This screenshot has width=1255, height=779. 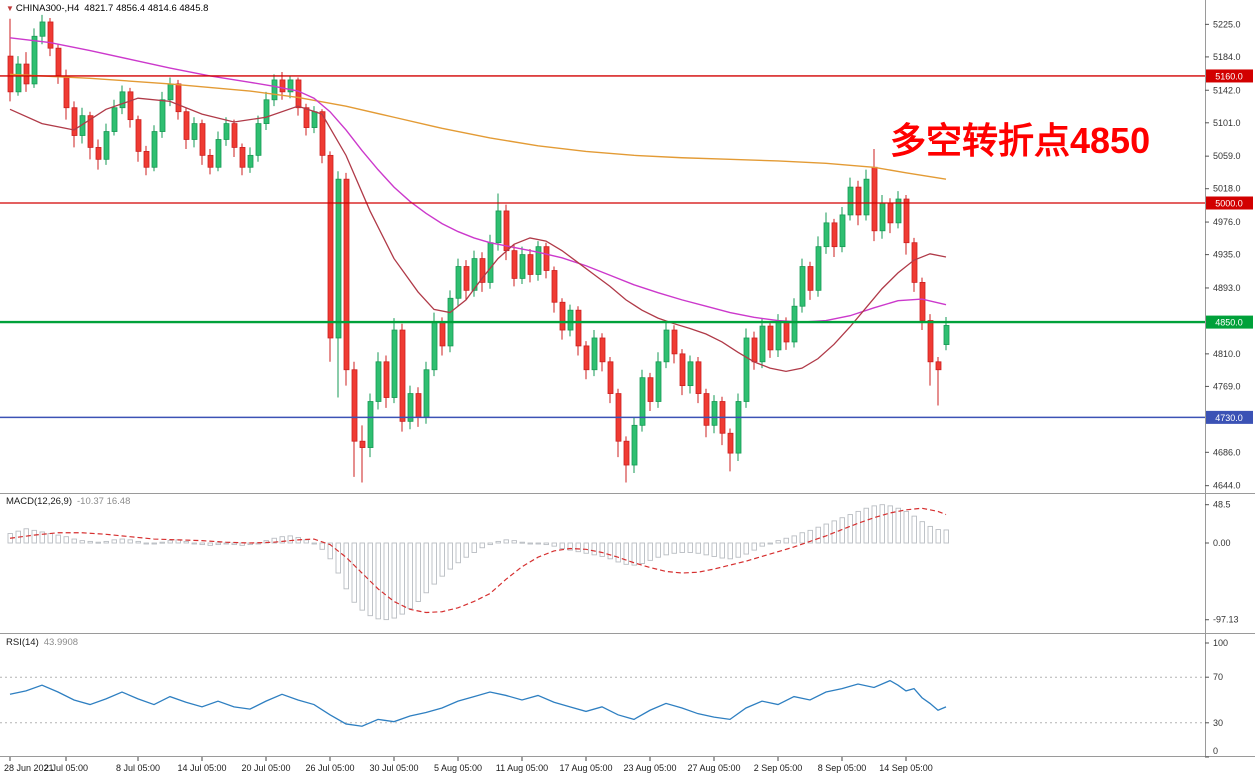 I want to click on price-tick-label: 4935.0, so click(x=1227, y=255).